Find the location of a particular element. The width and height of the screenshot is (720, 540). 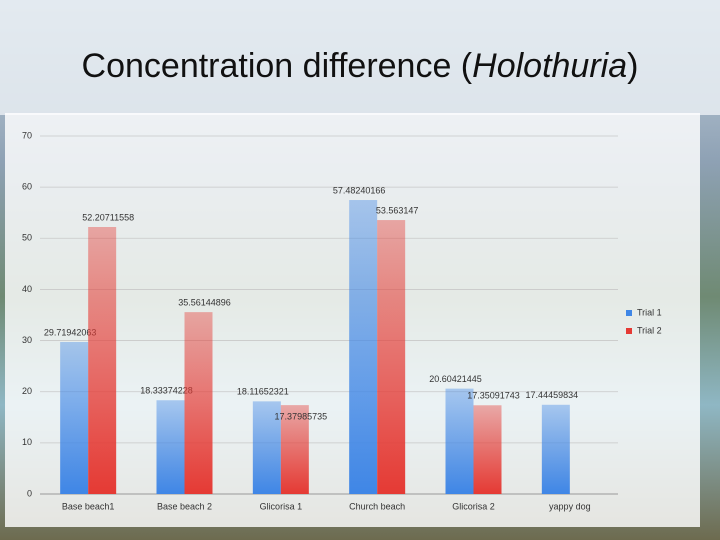

value-label: 35.56144896 is located at coordinates (204, 303).